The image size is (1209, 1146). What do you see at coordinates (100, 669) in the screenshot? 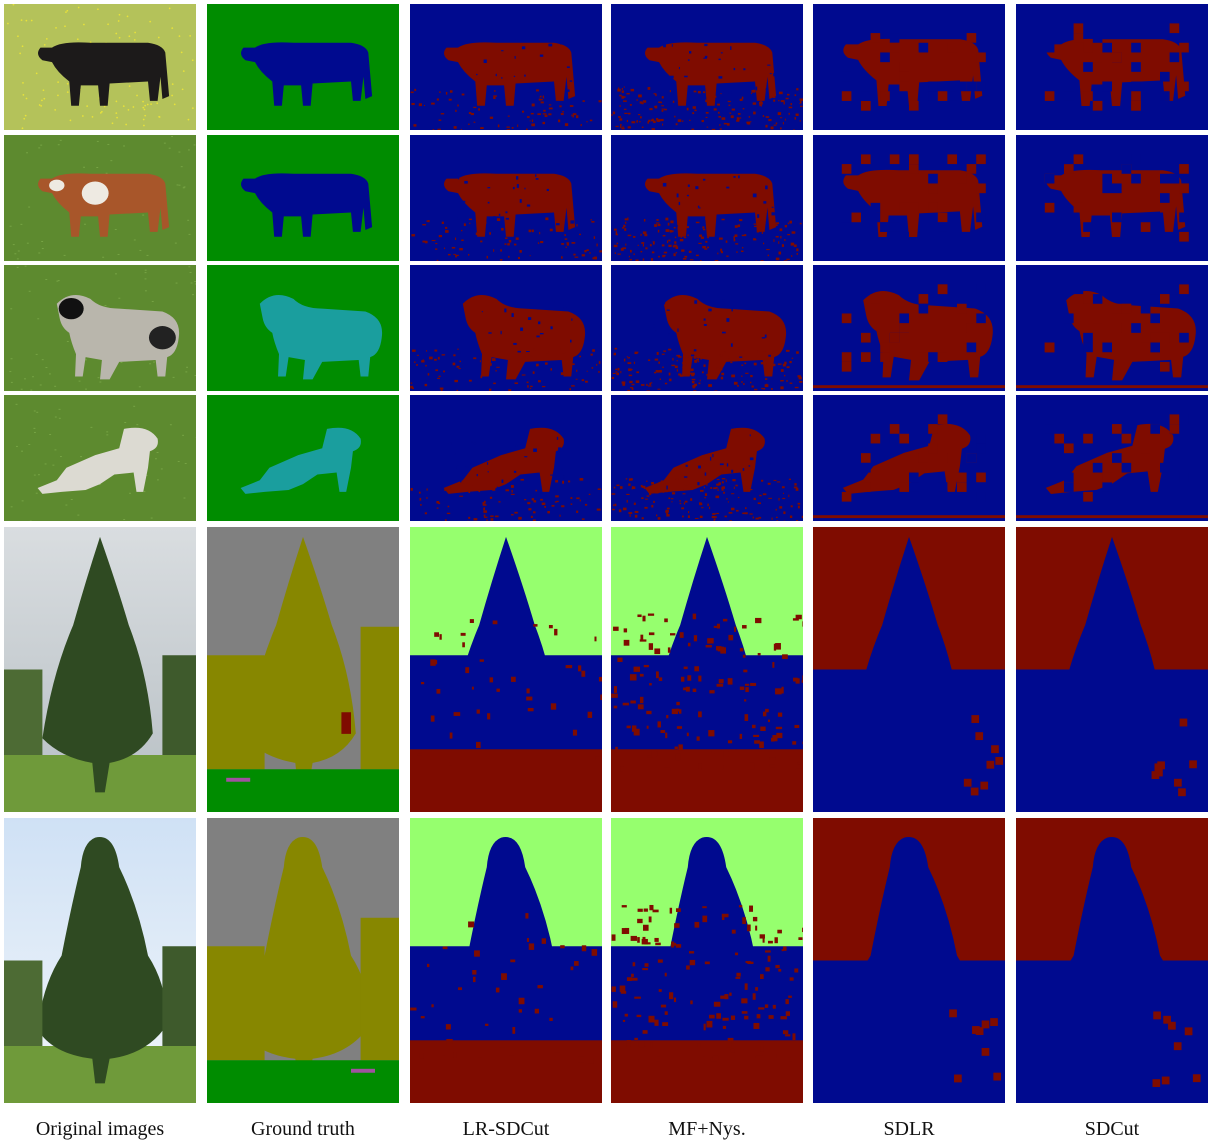
I see `sequoia-tree-original-images-image` at bounding box center [100, 669].